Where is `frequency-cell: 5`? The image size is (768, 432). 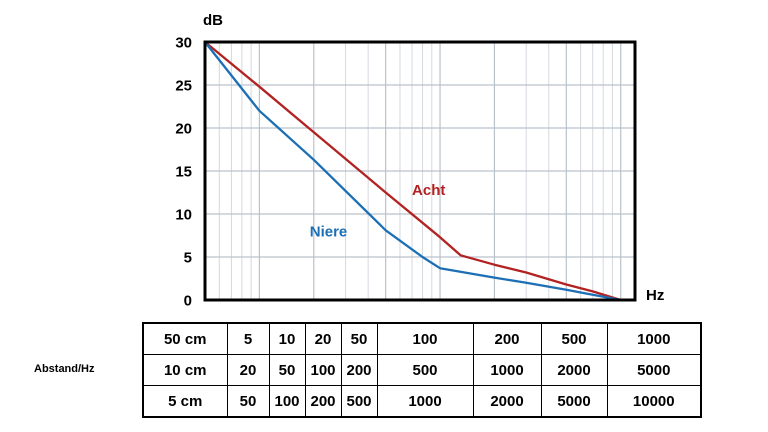
frequency-cell: 5 is located at coordinates (248, 338).